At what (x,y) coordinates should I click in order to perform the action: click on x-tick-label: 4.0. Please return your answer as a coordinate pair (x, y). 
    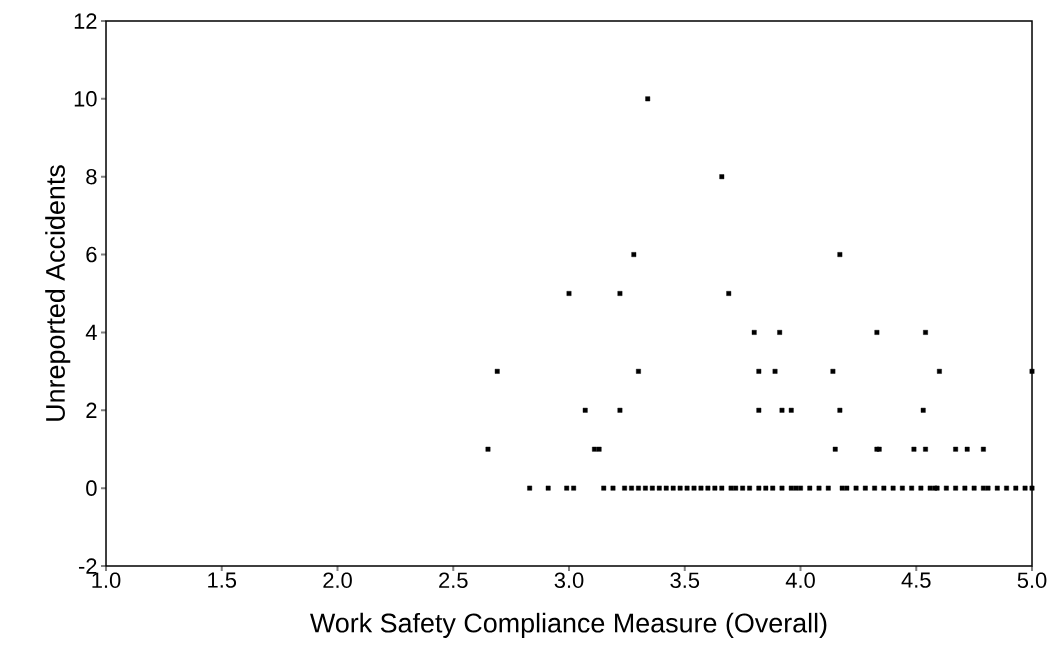
    Looking at the image, I should click on (800, 580).